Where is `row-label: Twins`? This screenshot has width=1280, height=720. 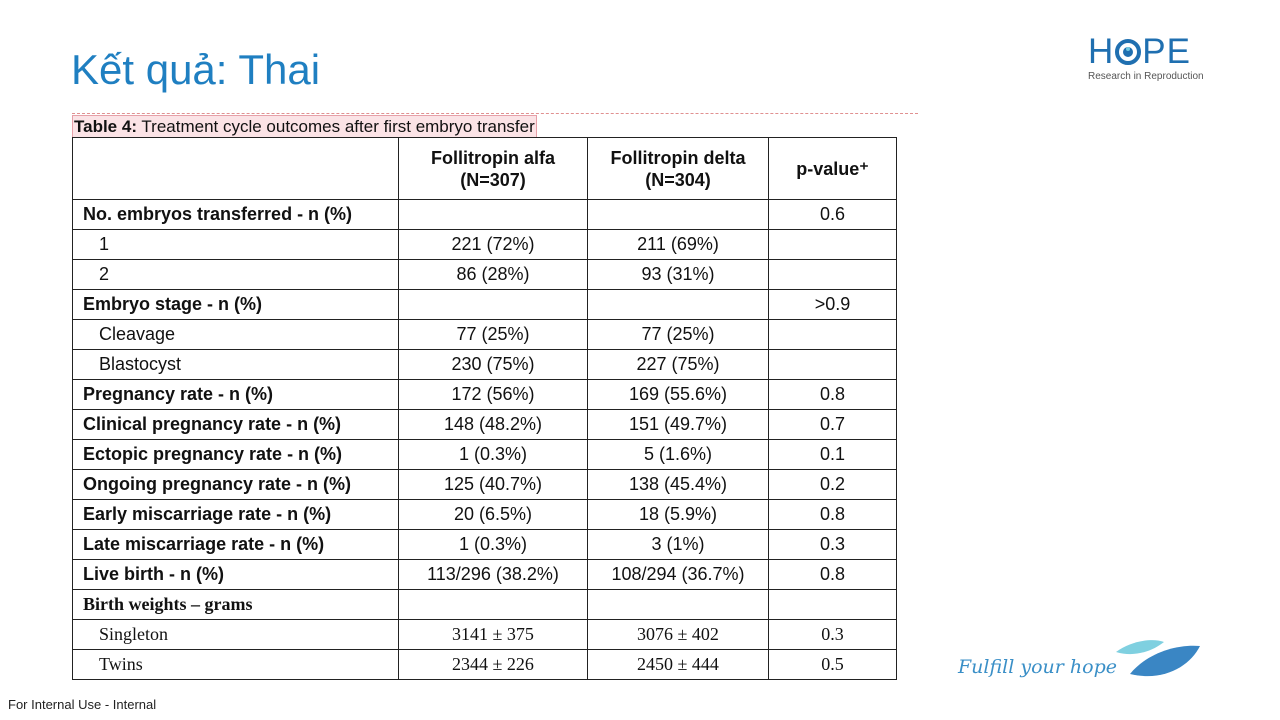
row-label: Twins is located at coordinates (235, 664).